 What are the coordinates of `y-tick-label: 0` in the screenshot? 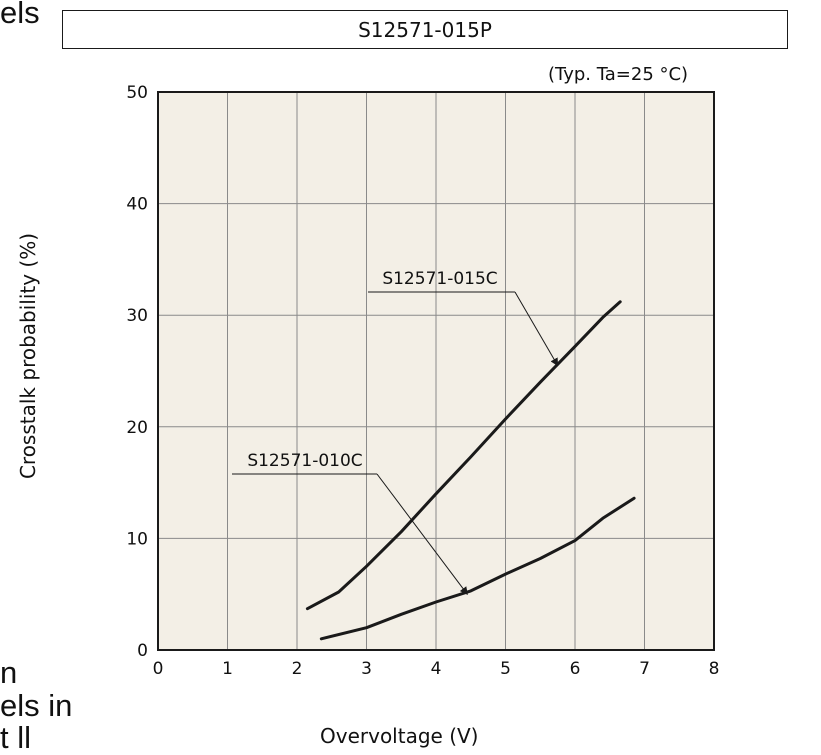 It's located at (142, 651).